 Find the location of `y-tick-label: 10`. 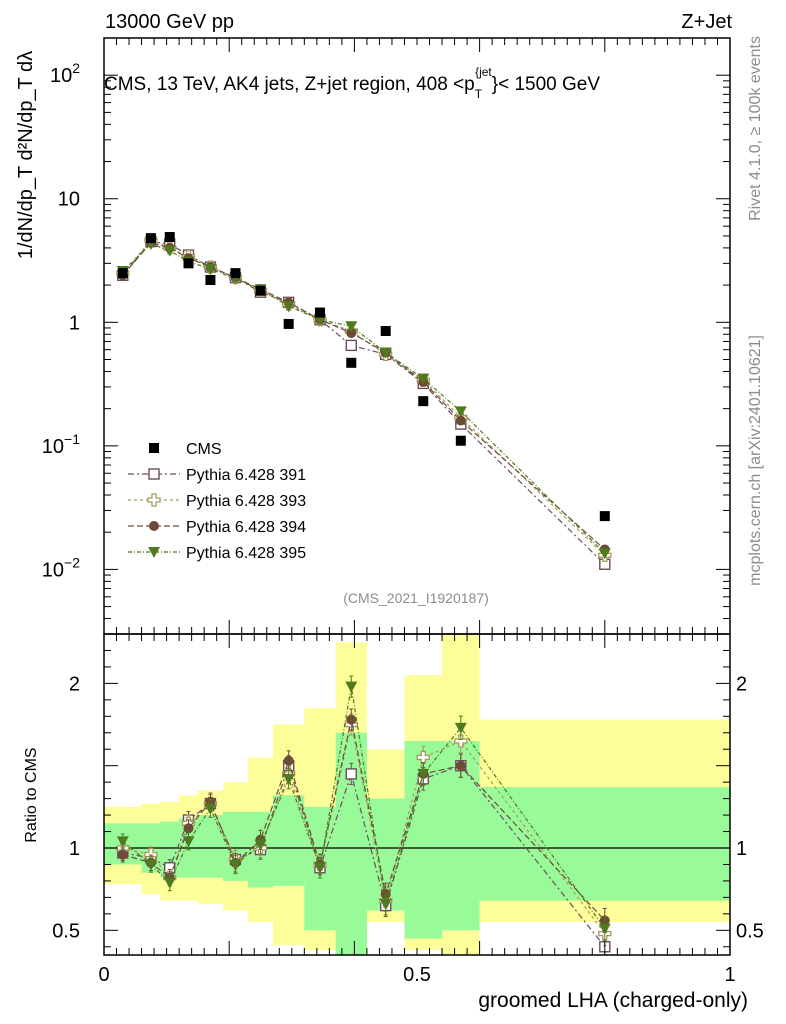

y-tick-label: 10 is located at coordinates (69, 200).